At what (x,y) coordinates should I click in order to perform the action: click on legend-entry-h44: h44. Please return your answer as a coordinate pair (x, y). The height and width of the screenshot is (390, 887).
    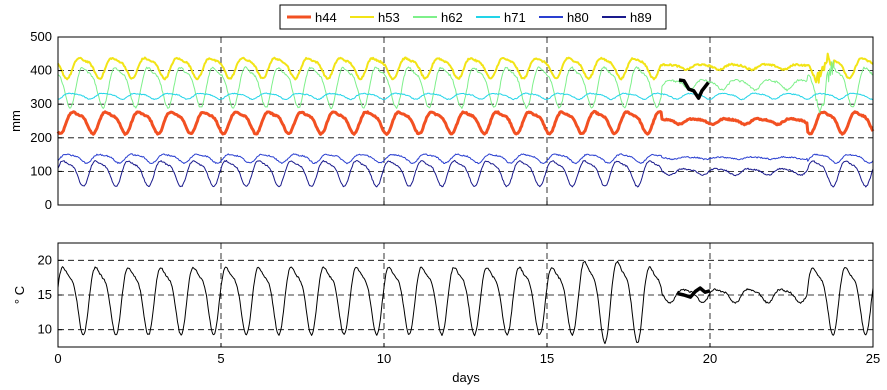
    Looking at the image, I should click on (312, 17).